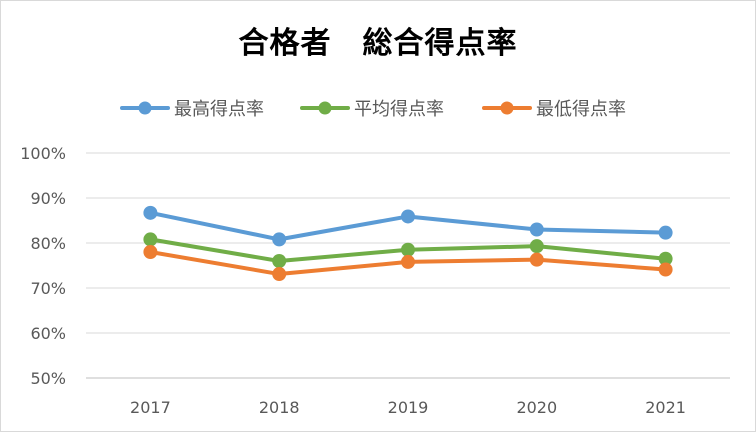  I want to click on legend: 最高得点率 平均得点率 最低得点率, so click(378, 108).